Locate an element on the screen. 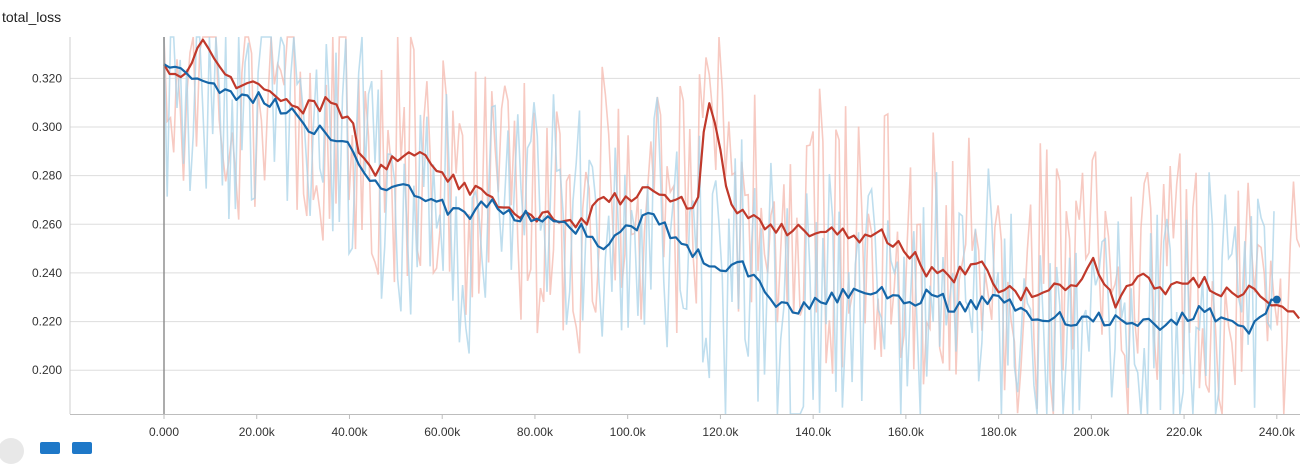  y-tick-label: 0.260 is located at coordinates (47, 224).